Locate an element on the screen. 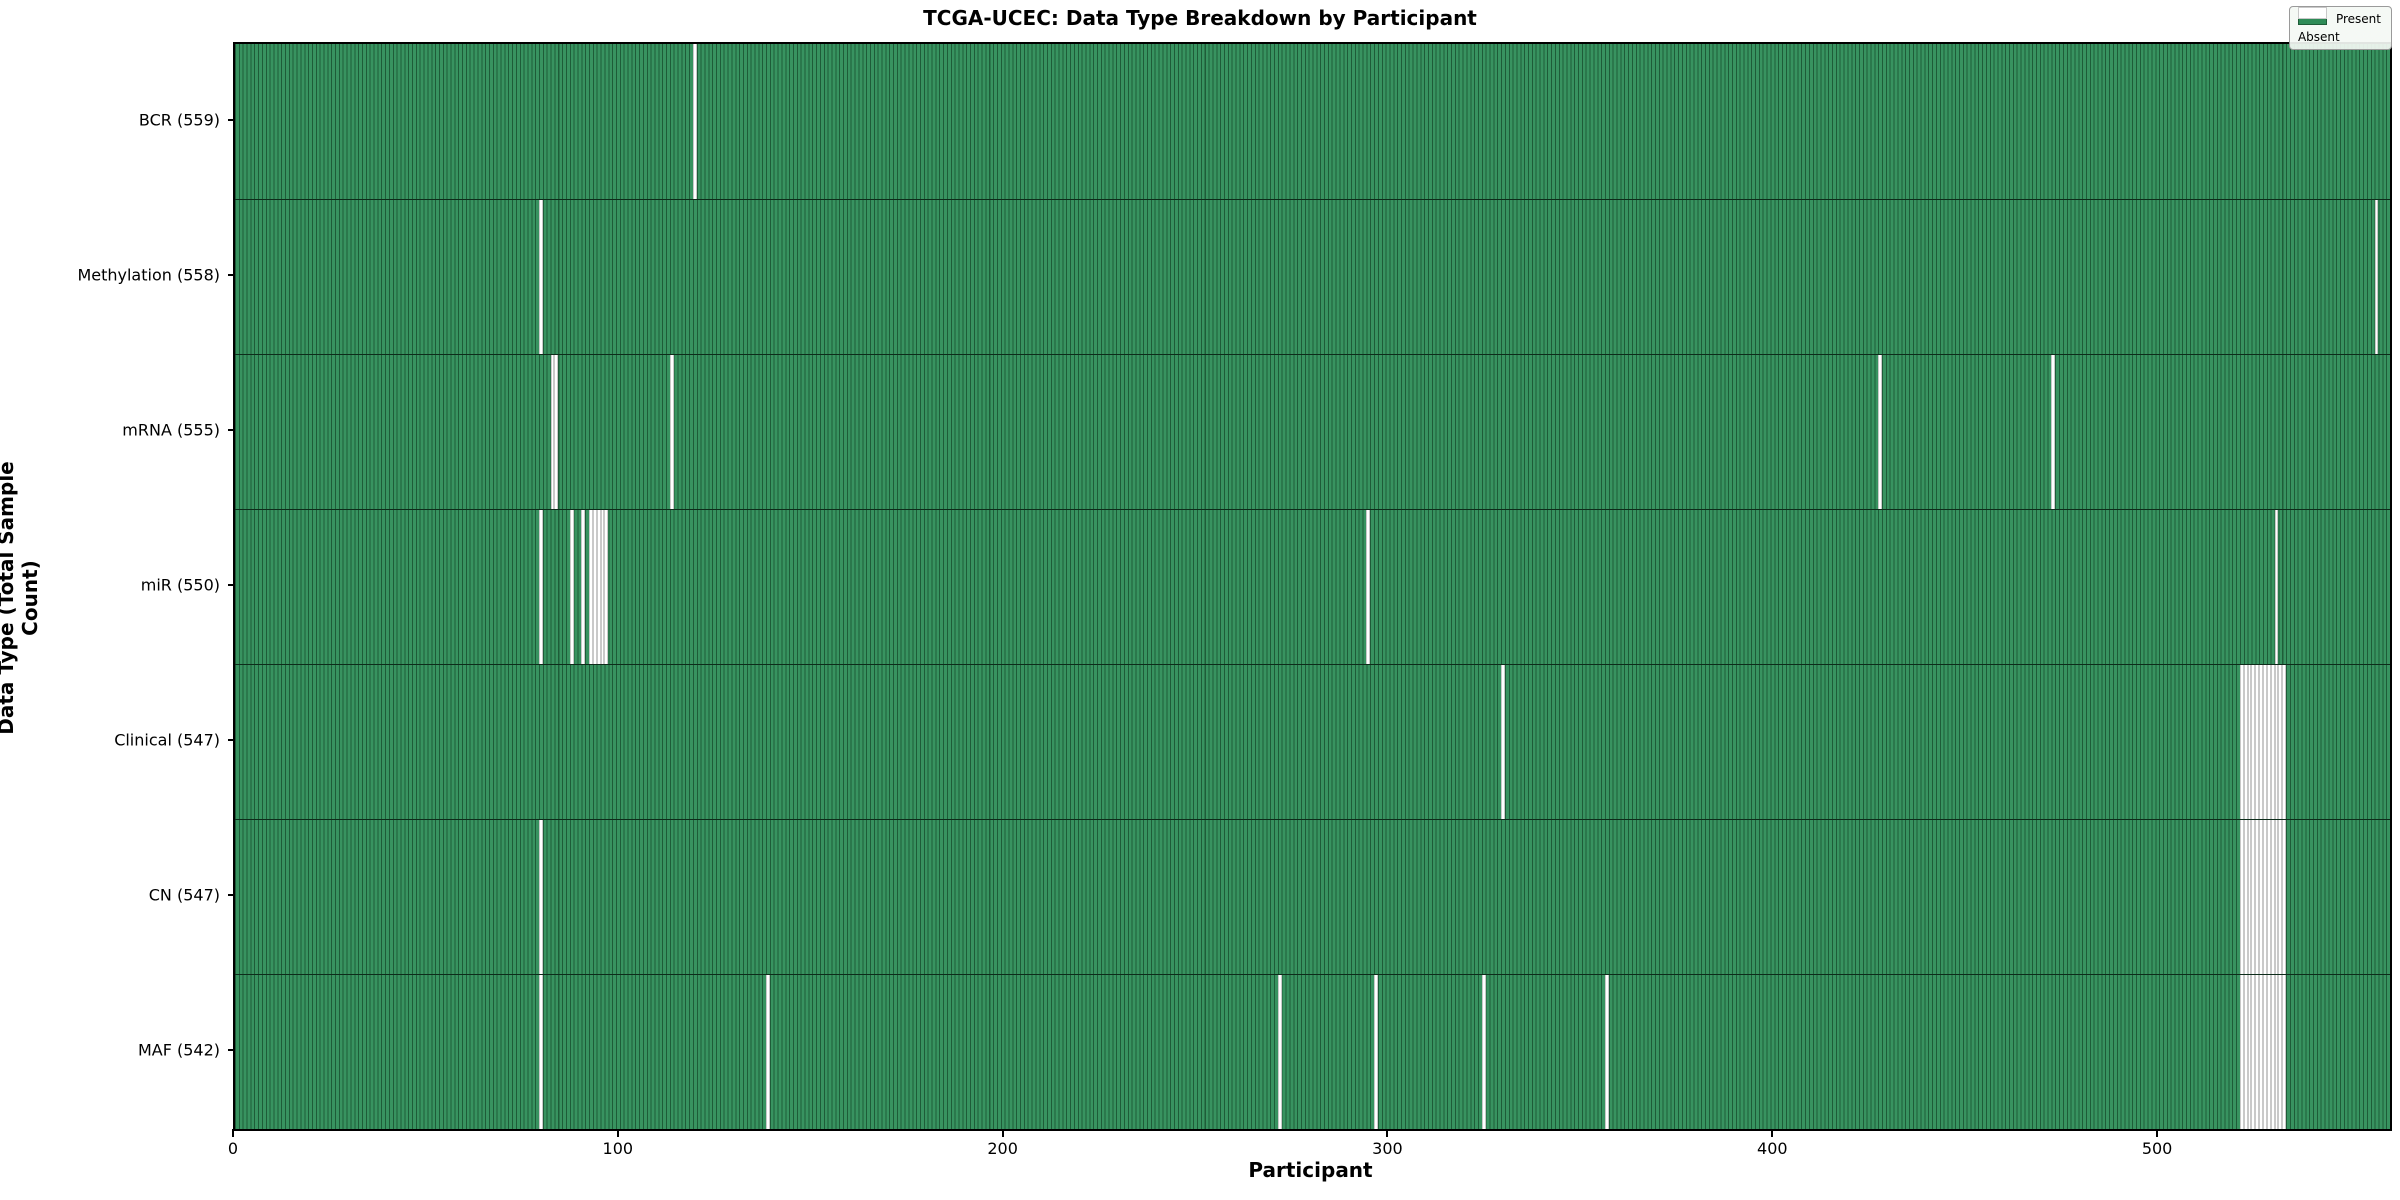 This screenshot has height=1200, width=2400. legend-item-absent: Absent is located at coordinates (2339, 25).